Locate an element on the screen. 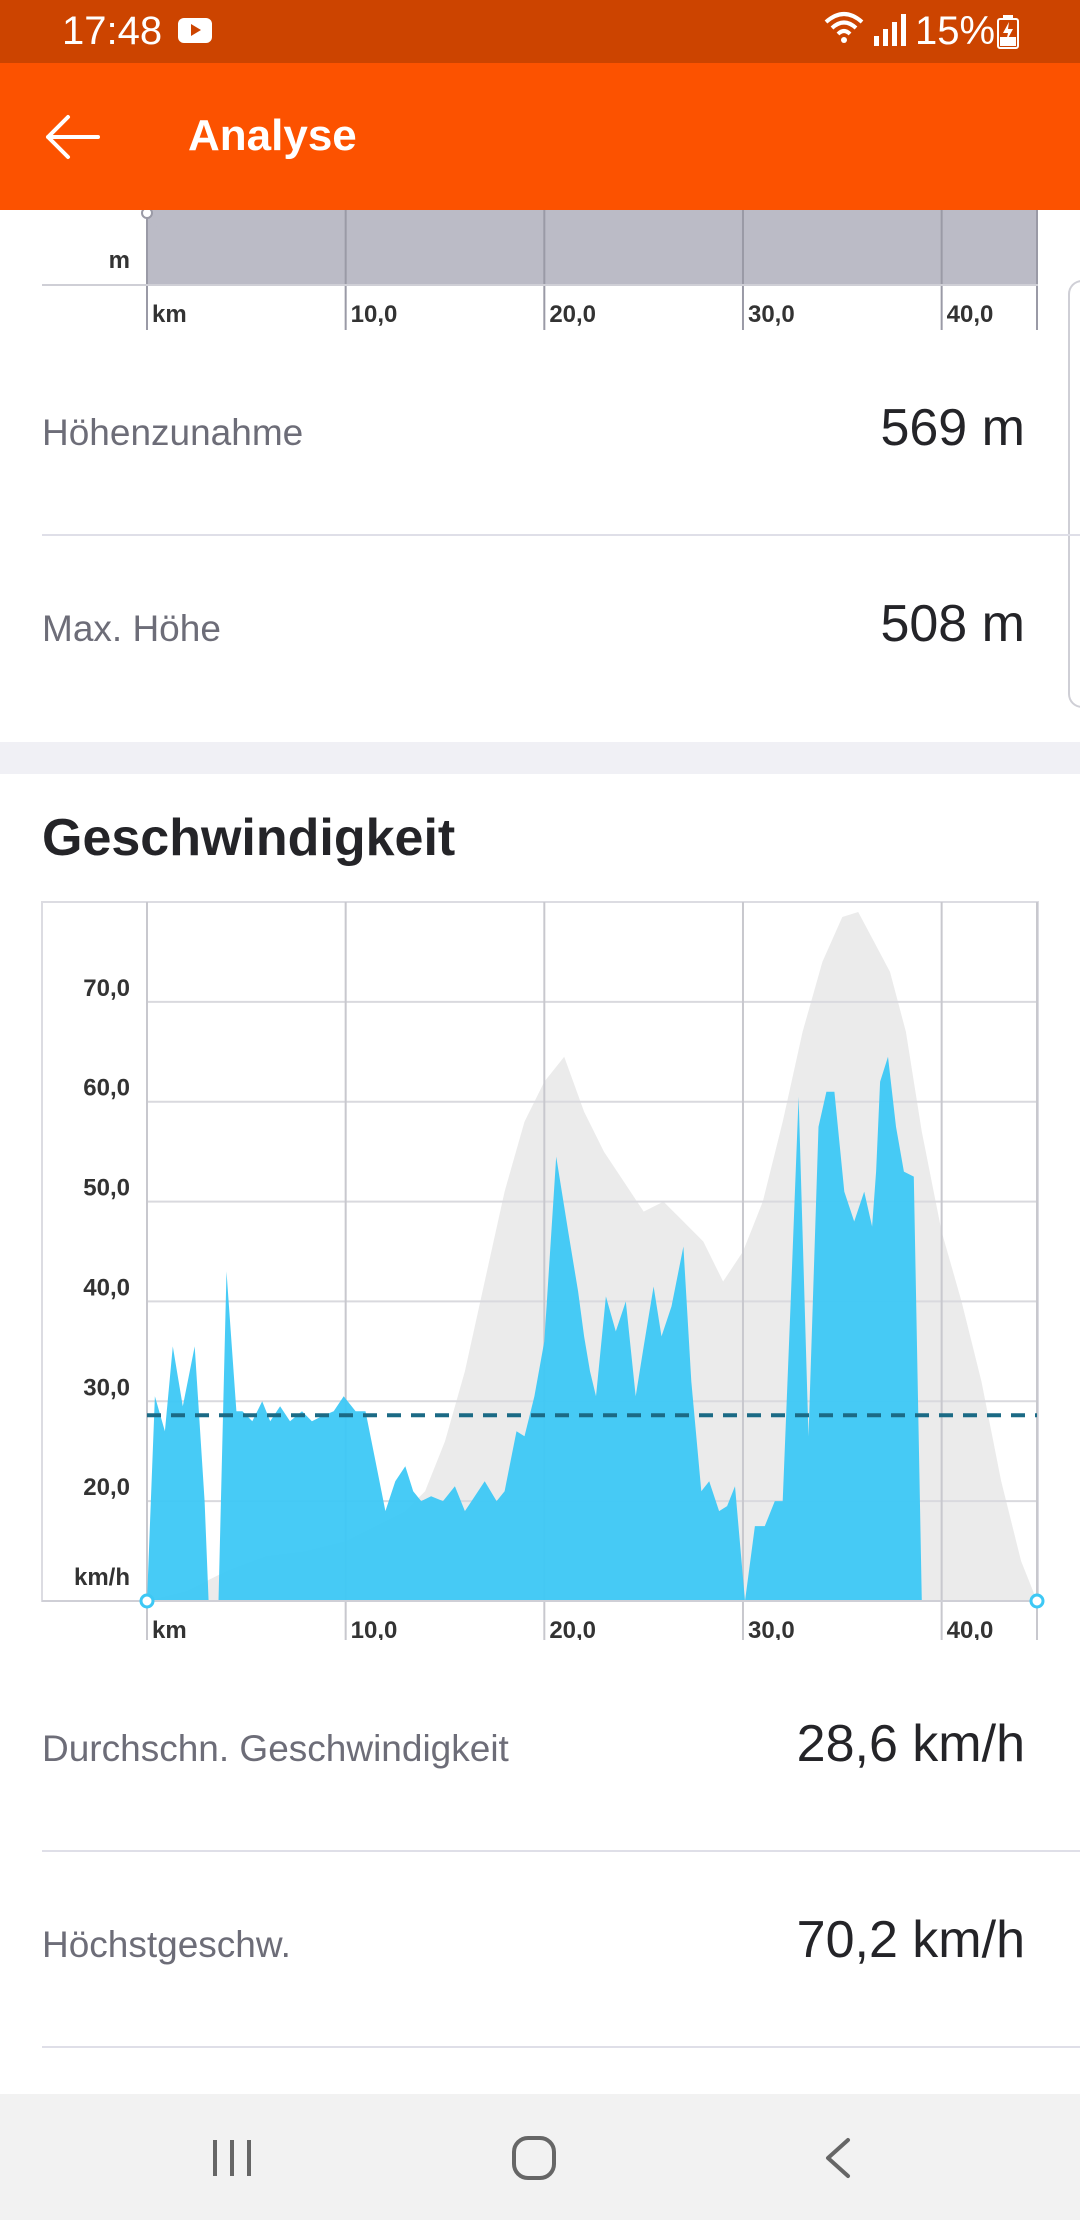 This screenshot has width=1080, height=2220. elevation-x-tick-label: 30,0 is located at coordinates (771, 314).